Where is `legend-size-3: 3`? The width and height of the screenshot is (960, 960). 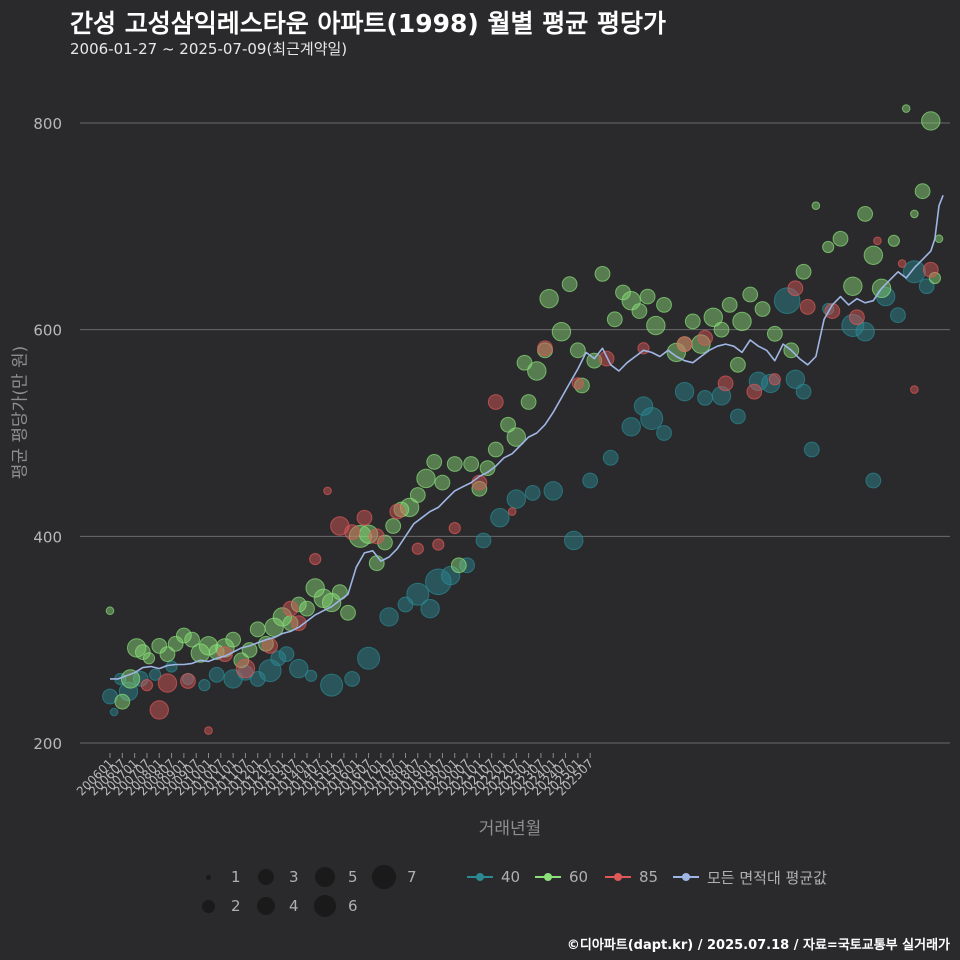 legend-size-3: 3 is located at coordinates (276, 877).